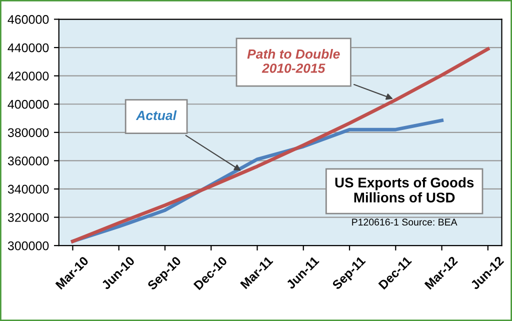  Describe the element at coordinates (28, 47) in the screenshot. I see `y-tick-label: 440000` at that location.